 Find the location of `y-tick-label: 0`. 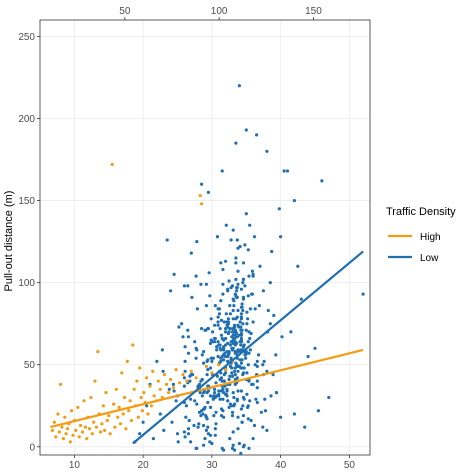

y-tick-label: 0 is located at coordinates (32, 447).